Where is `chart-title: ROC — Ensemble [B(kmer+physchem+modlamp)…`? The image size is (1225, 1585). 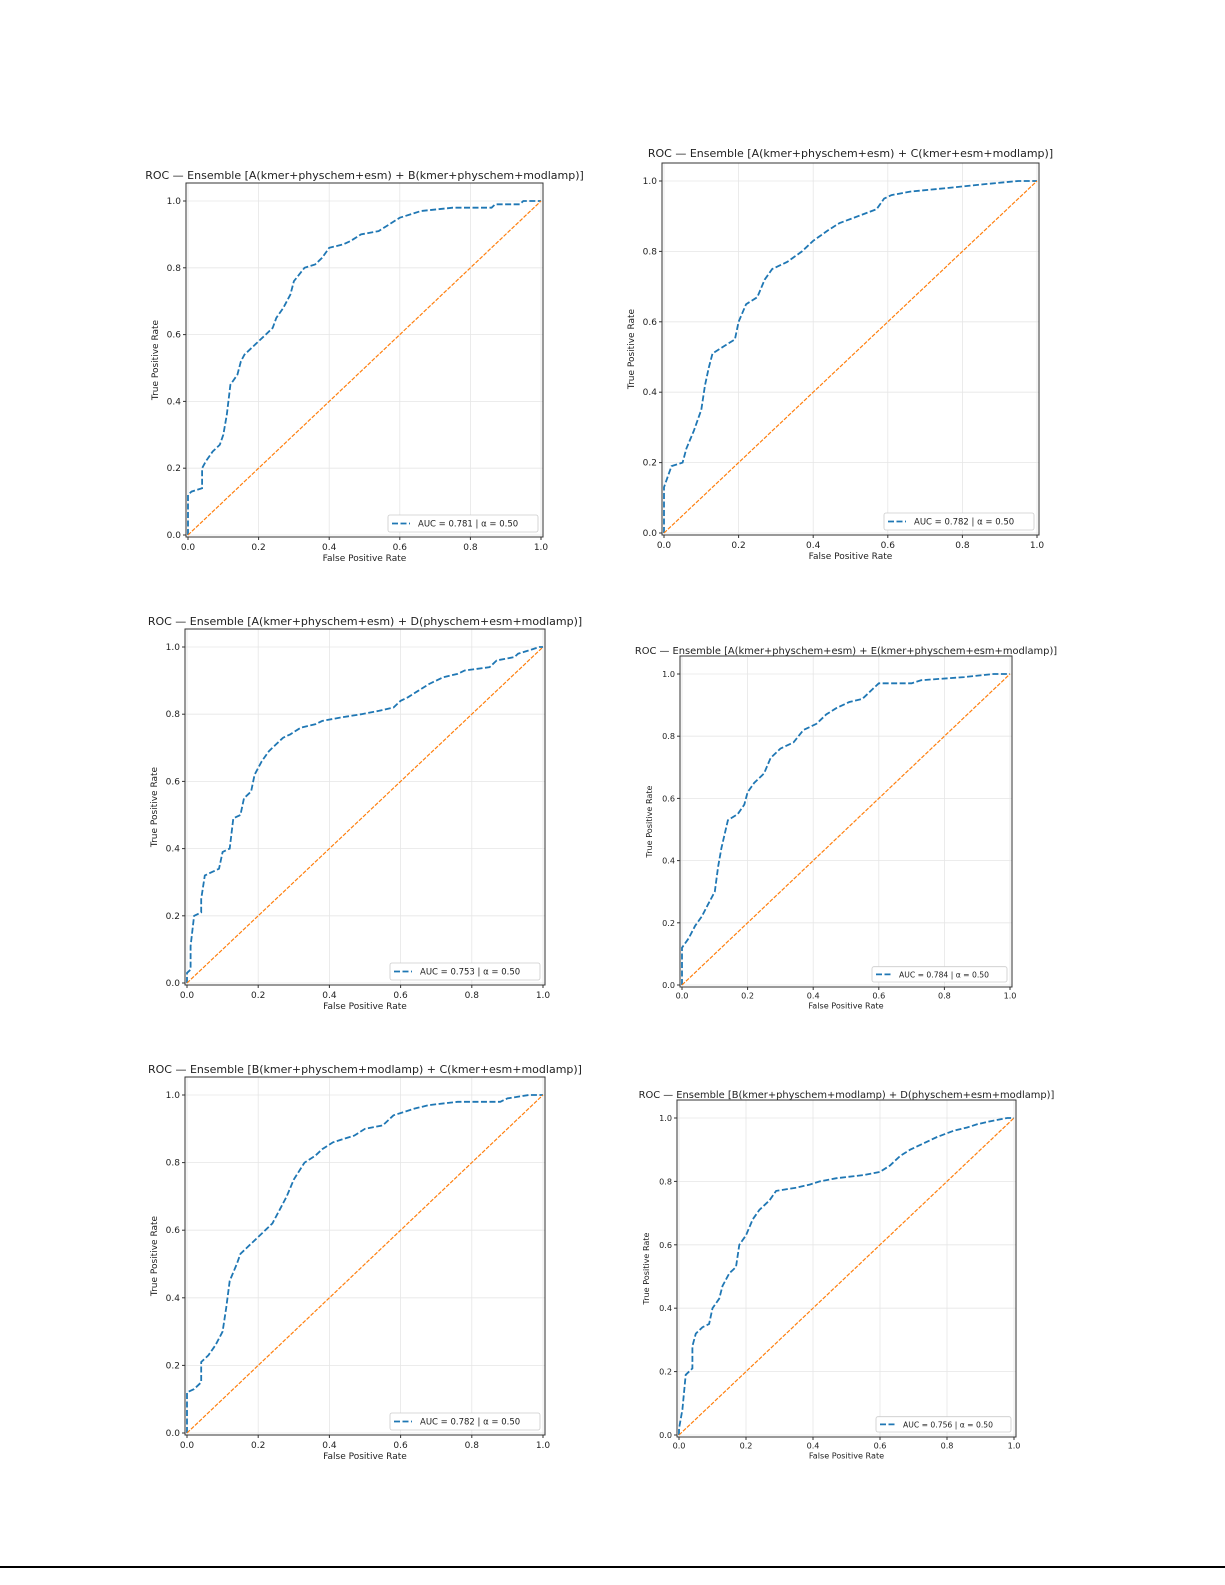
chart-title: ROC — Ensemble [B(kmer+physchem+modlamp)… is located at coordinates (365, 1069).